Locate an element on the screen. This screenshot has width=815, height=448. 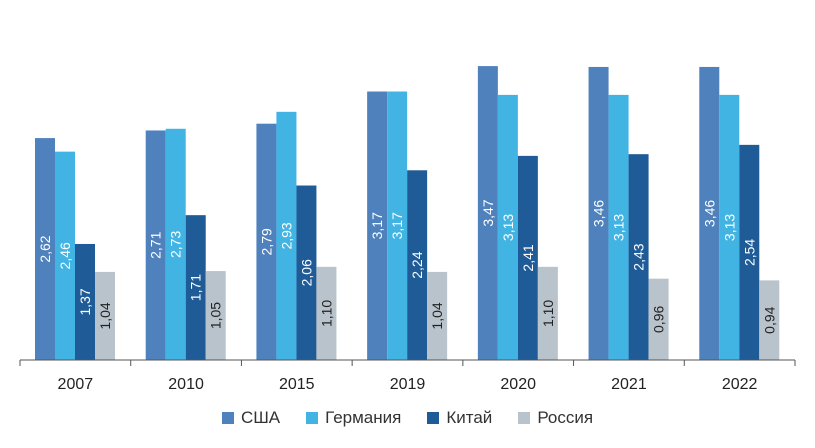
data-label-russia-2019: 1,04 is located at coordinates (437, 315).